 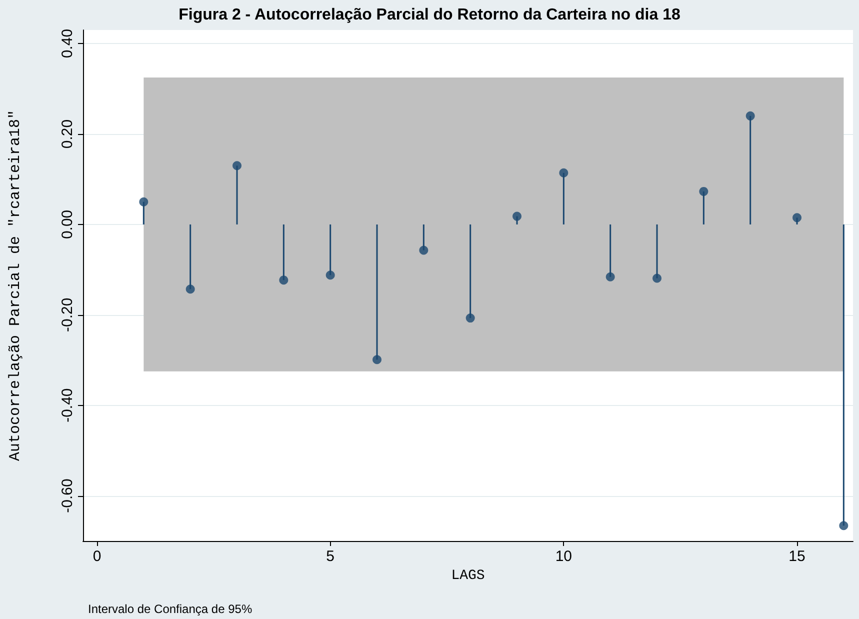 I want to click on x-tick-label: 15, so click(x=797, y=556).